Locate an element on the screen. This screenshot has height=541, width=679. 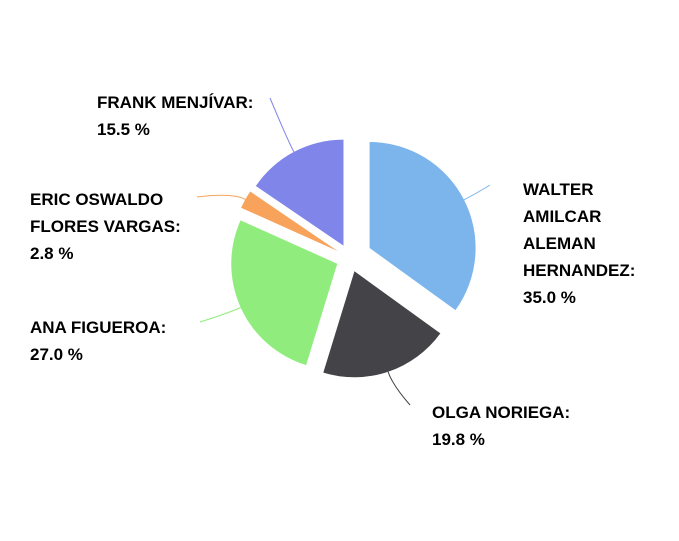
data-label: ANA FIGUEROA: 27.0 % is located at coordinates (98, 341).